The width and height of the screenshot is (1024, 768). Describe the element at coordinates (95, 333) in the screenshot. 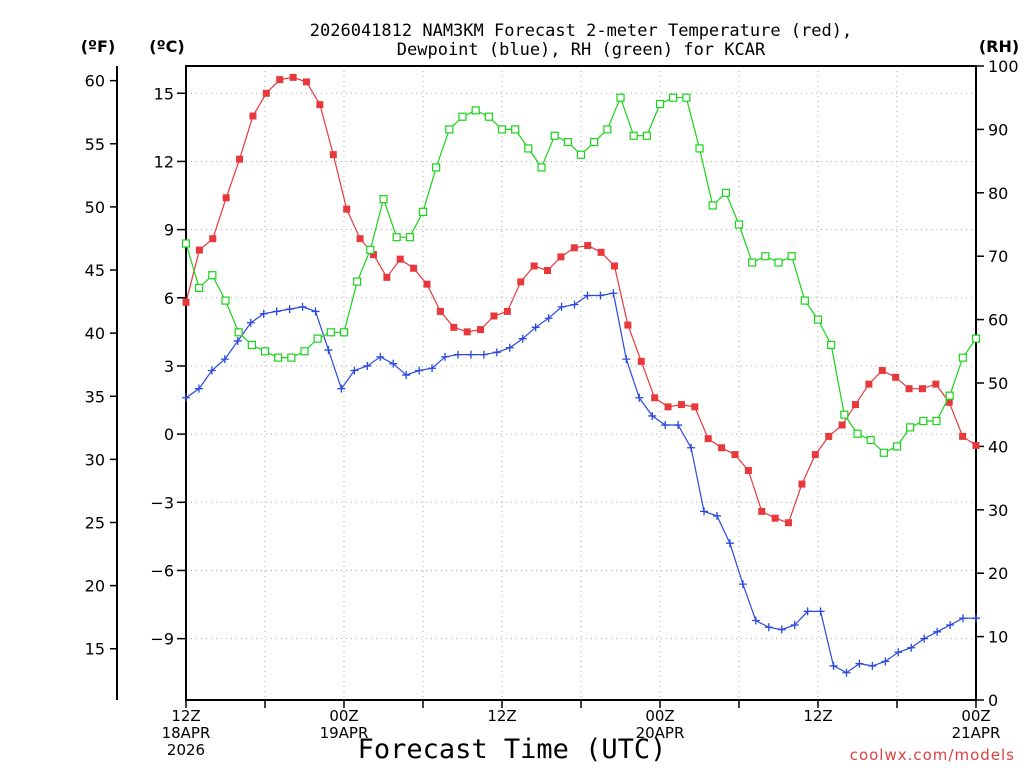

I see `fahrenheit-tick-label: 40` at that location.